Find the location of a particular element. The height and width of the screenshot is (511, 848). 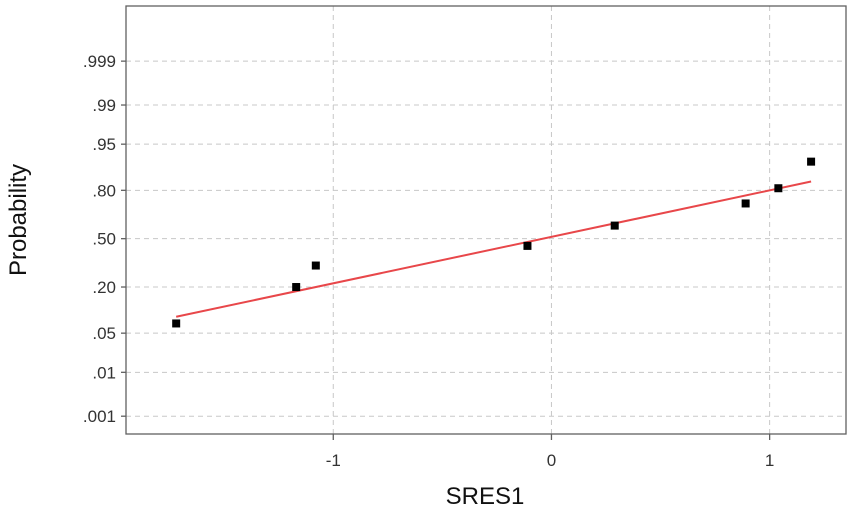

x-tick-labels: -1 0 1 is located at coordinates (550, 460).